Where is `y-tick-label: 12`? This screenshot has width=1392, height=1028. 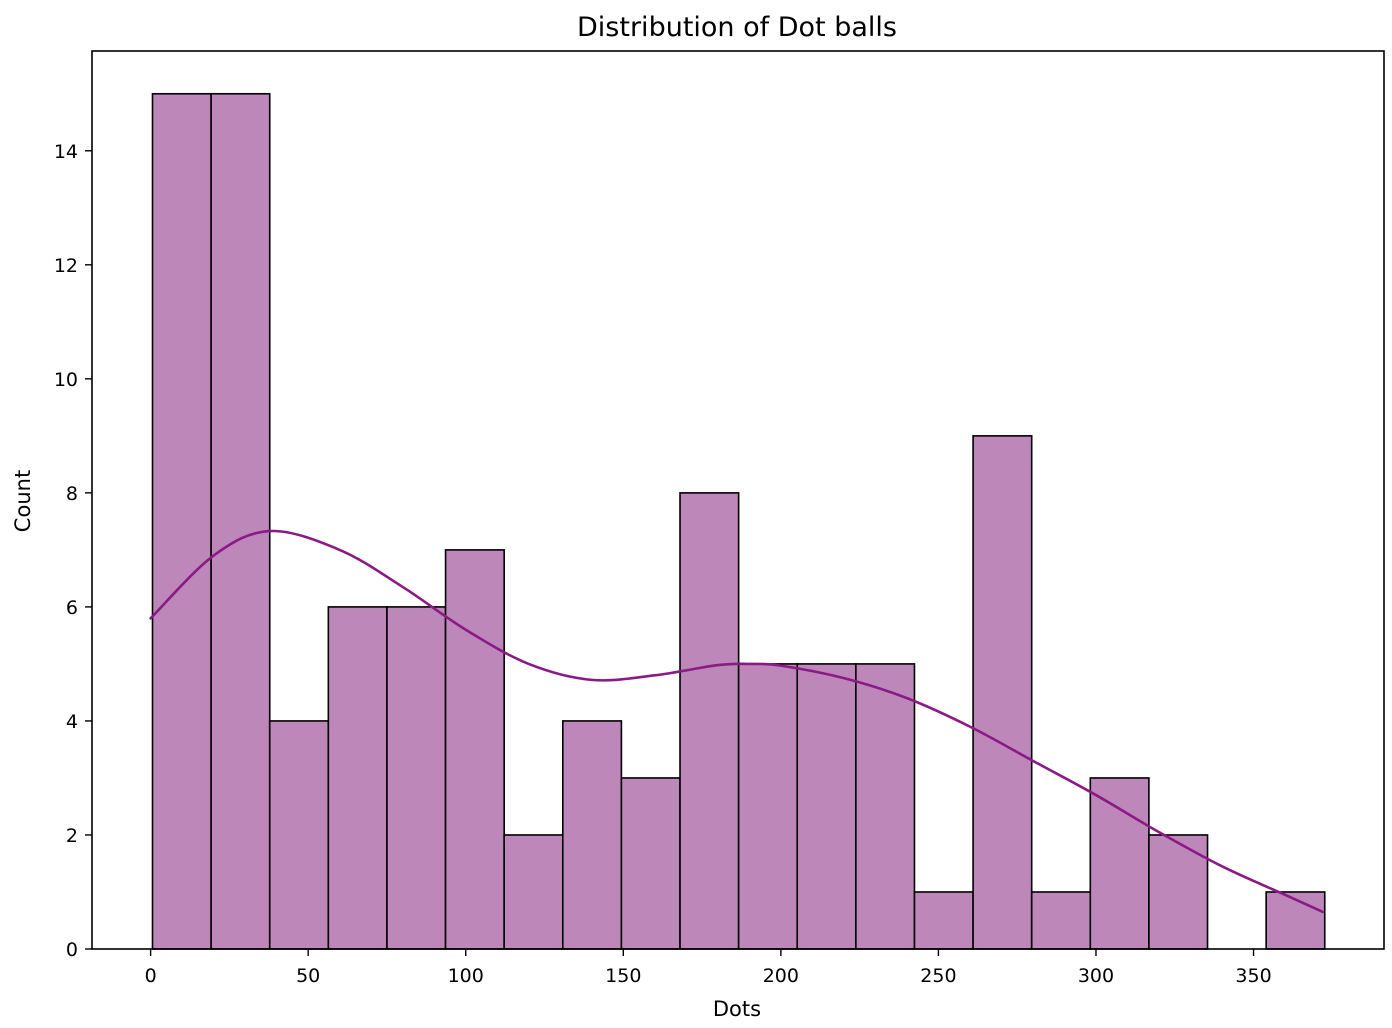 y-tick-label: 12 is located at coordinates (66, 266).